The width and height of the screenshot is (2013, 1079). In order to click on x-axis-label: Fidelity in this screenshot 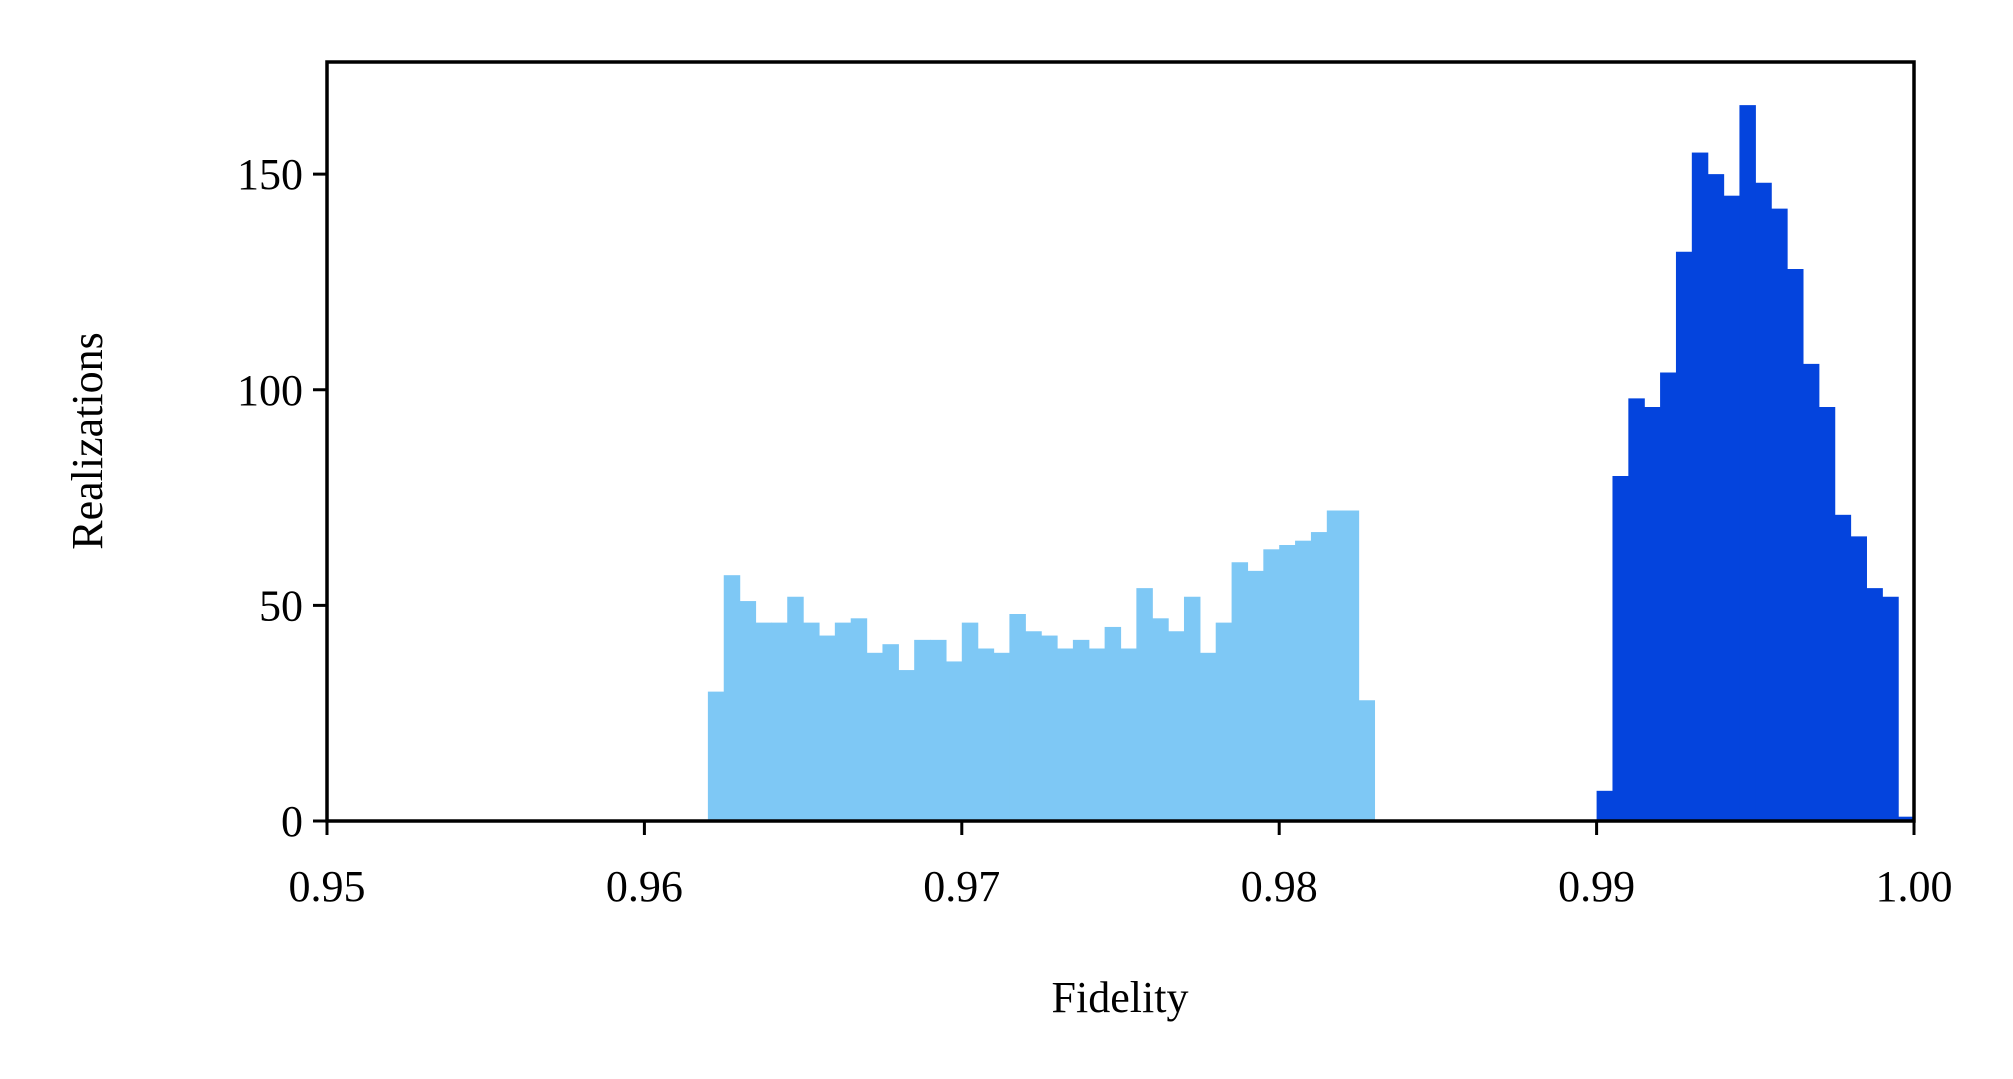, I will do `click(1120, 997)`.